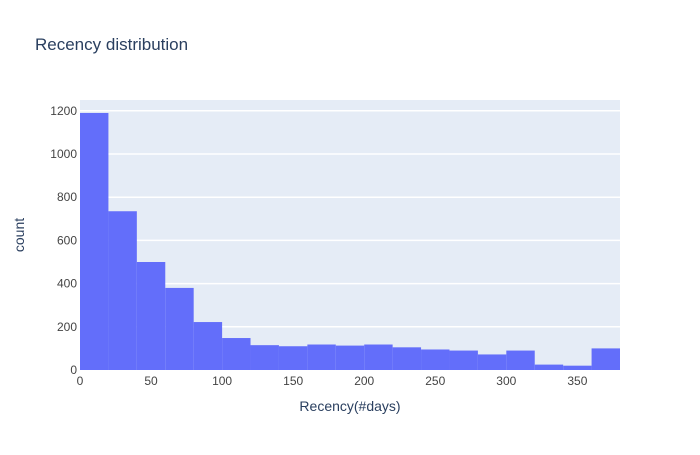 The width and height of the screenshot is (700, 455). I want to click on y-tick-label: 200, so click(67, 327).